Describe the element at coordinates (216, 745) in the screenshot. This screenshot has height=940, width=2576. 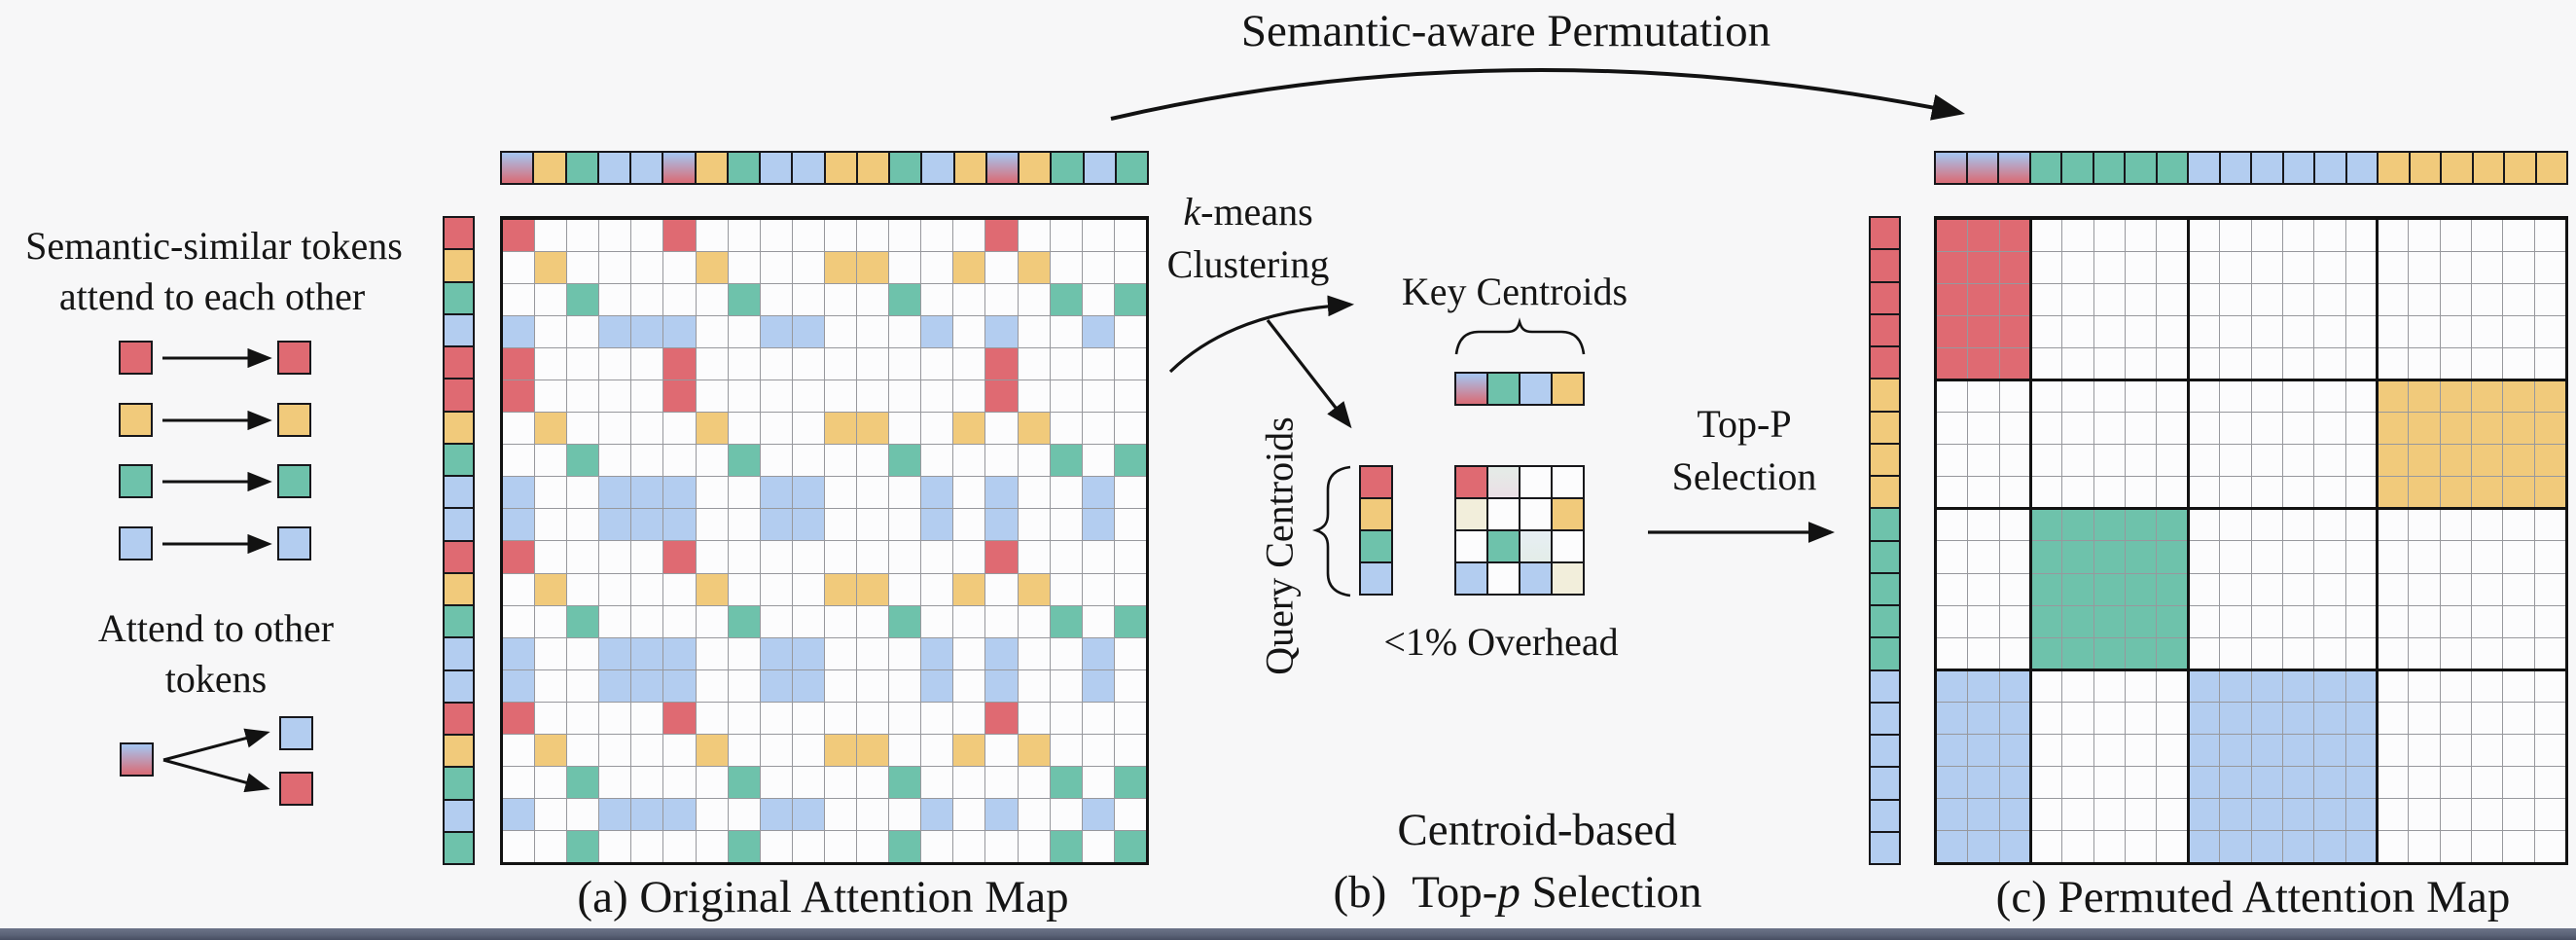
I see `legend-fork-arrow-upper` at that location.